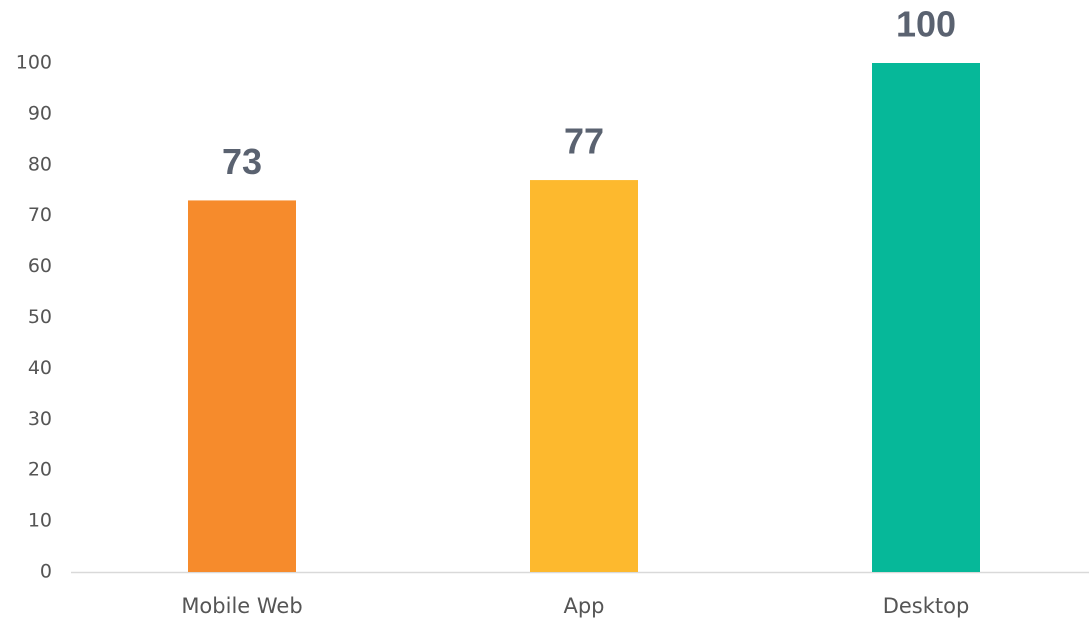  I want to click on y-tick-label: 80, so click(40, 164).